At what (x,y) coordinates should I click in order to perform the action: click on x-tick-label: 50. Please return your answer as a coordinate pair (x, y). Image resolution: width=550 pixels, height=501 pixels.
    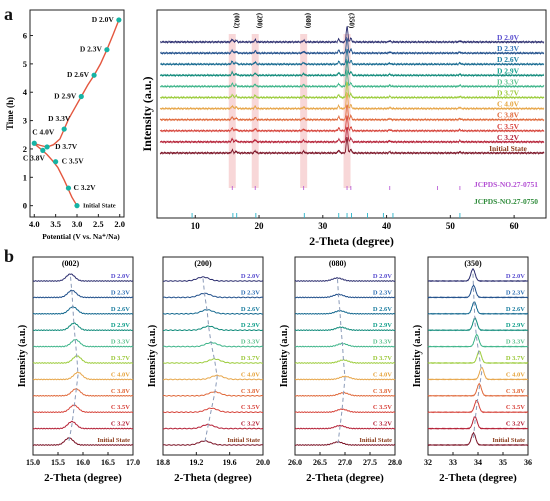
    Looking at the image, I should click on (451, 226).